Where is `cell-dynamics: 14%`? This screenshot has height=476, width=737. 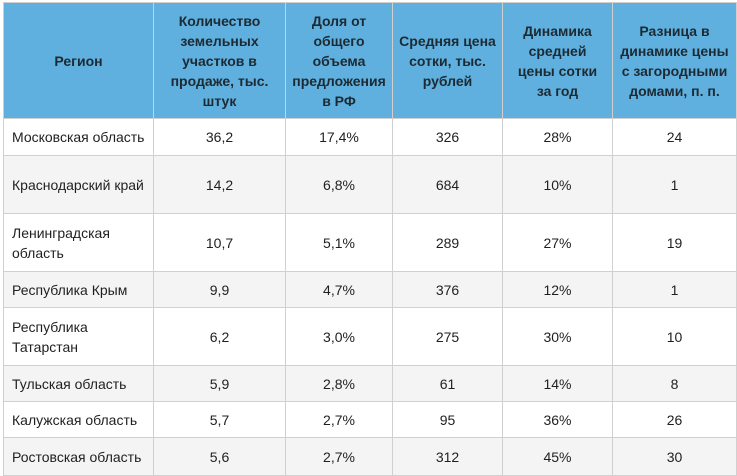 cell-dynamics: 14% is located at coordinates (557, 383).